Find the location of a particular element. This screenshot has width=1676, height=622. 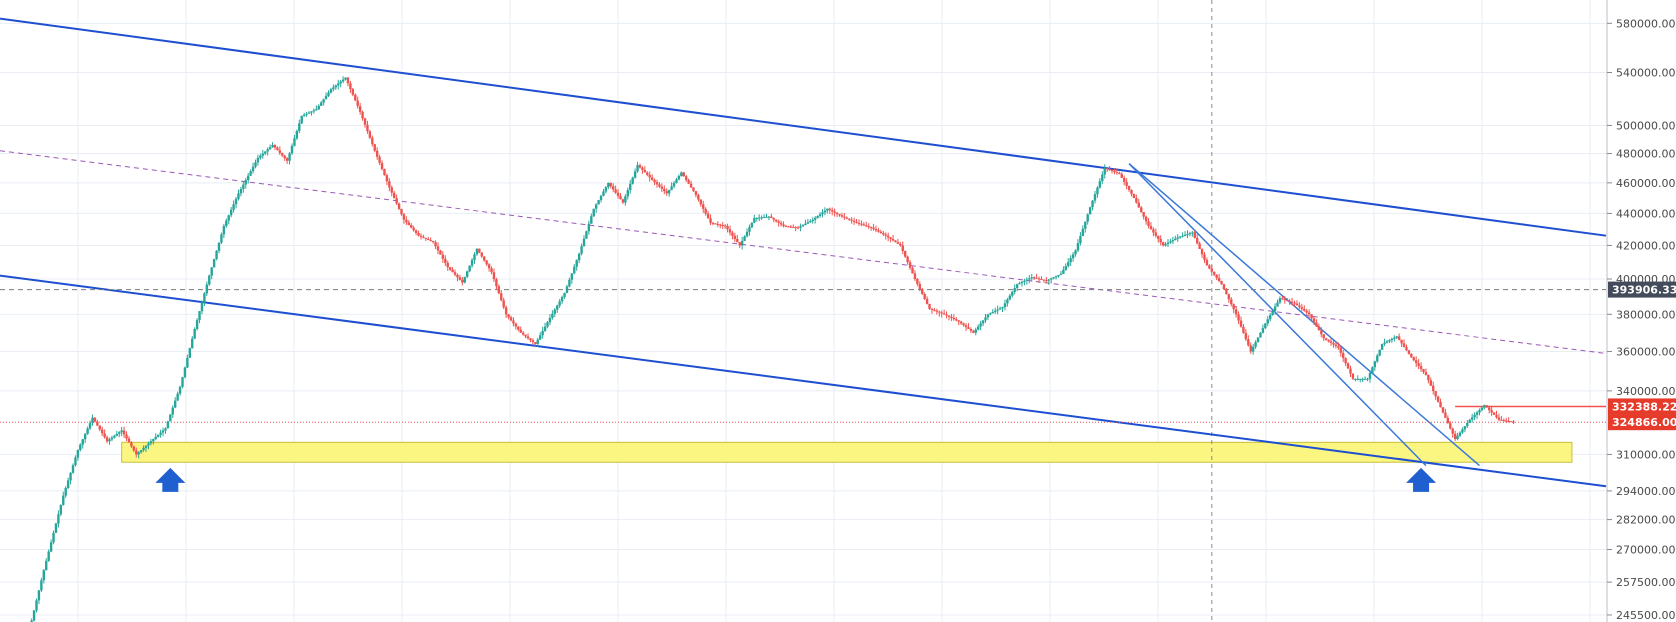

price-tag is located at coordinates (1642, 406).